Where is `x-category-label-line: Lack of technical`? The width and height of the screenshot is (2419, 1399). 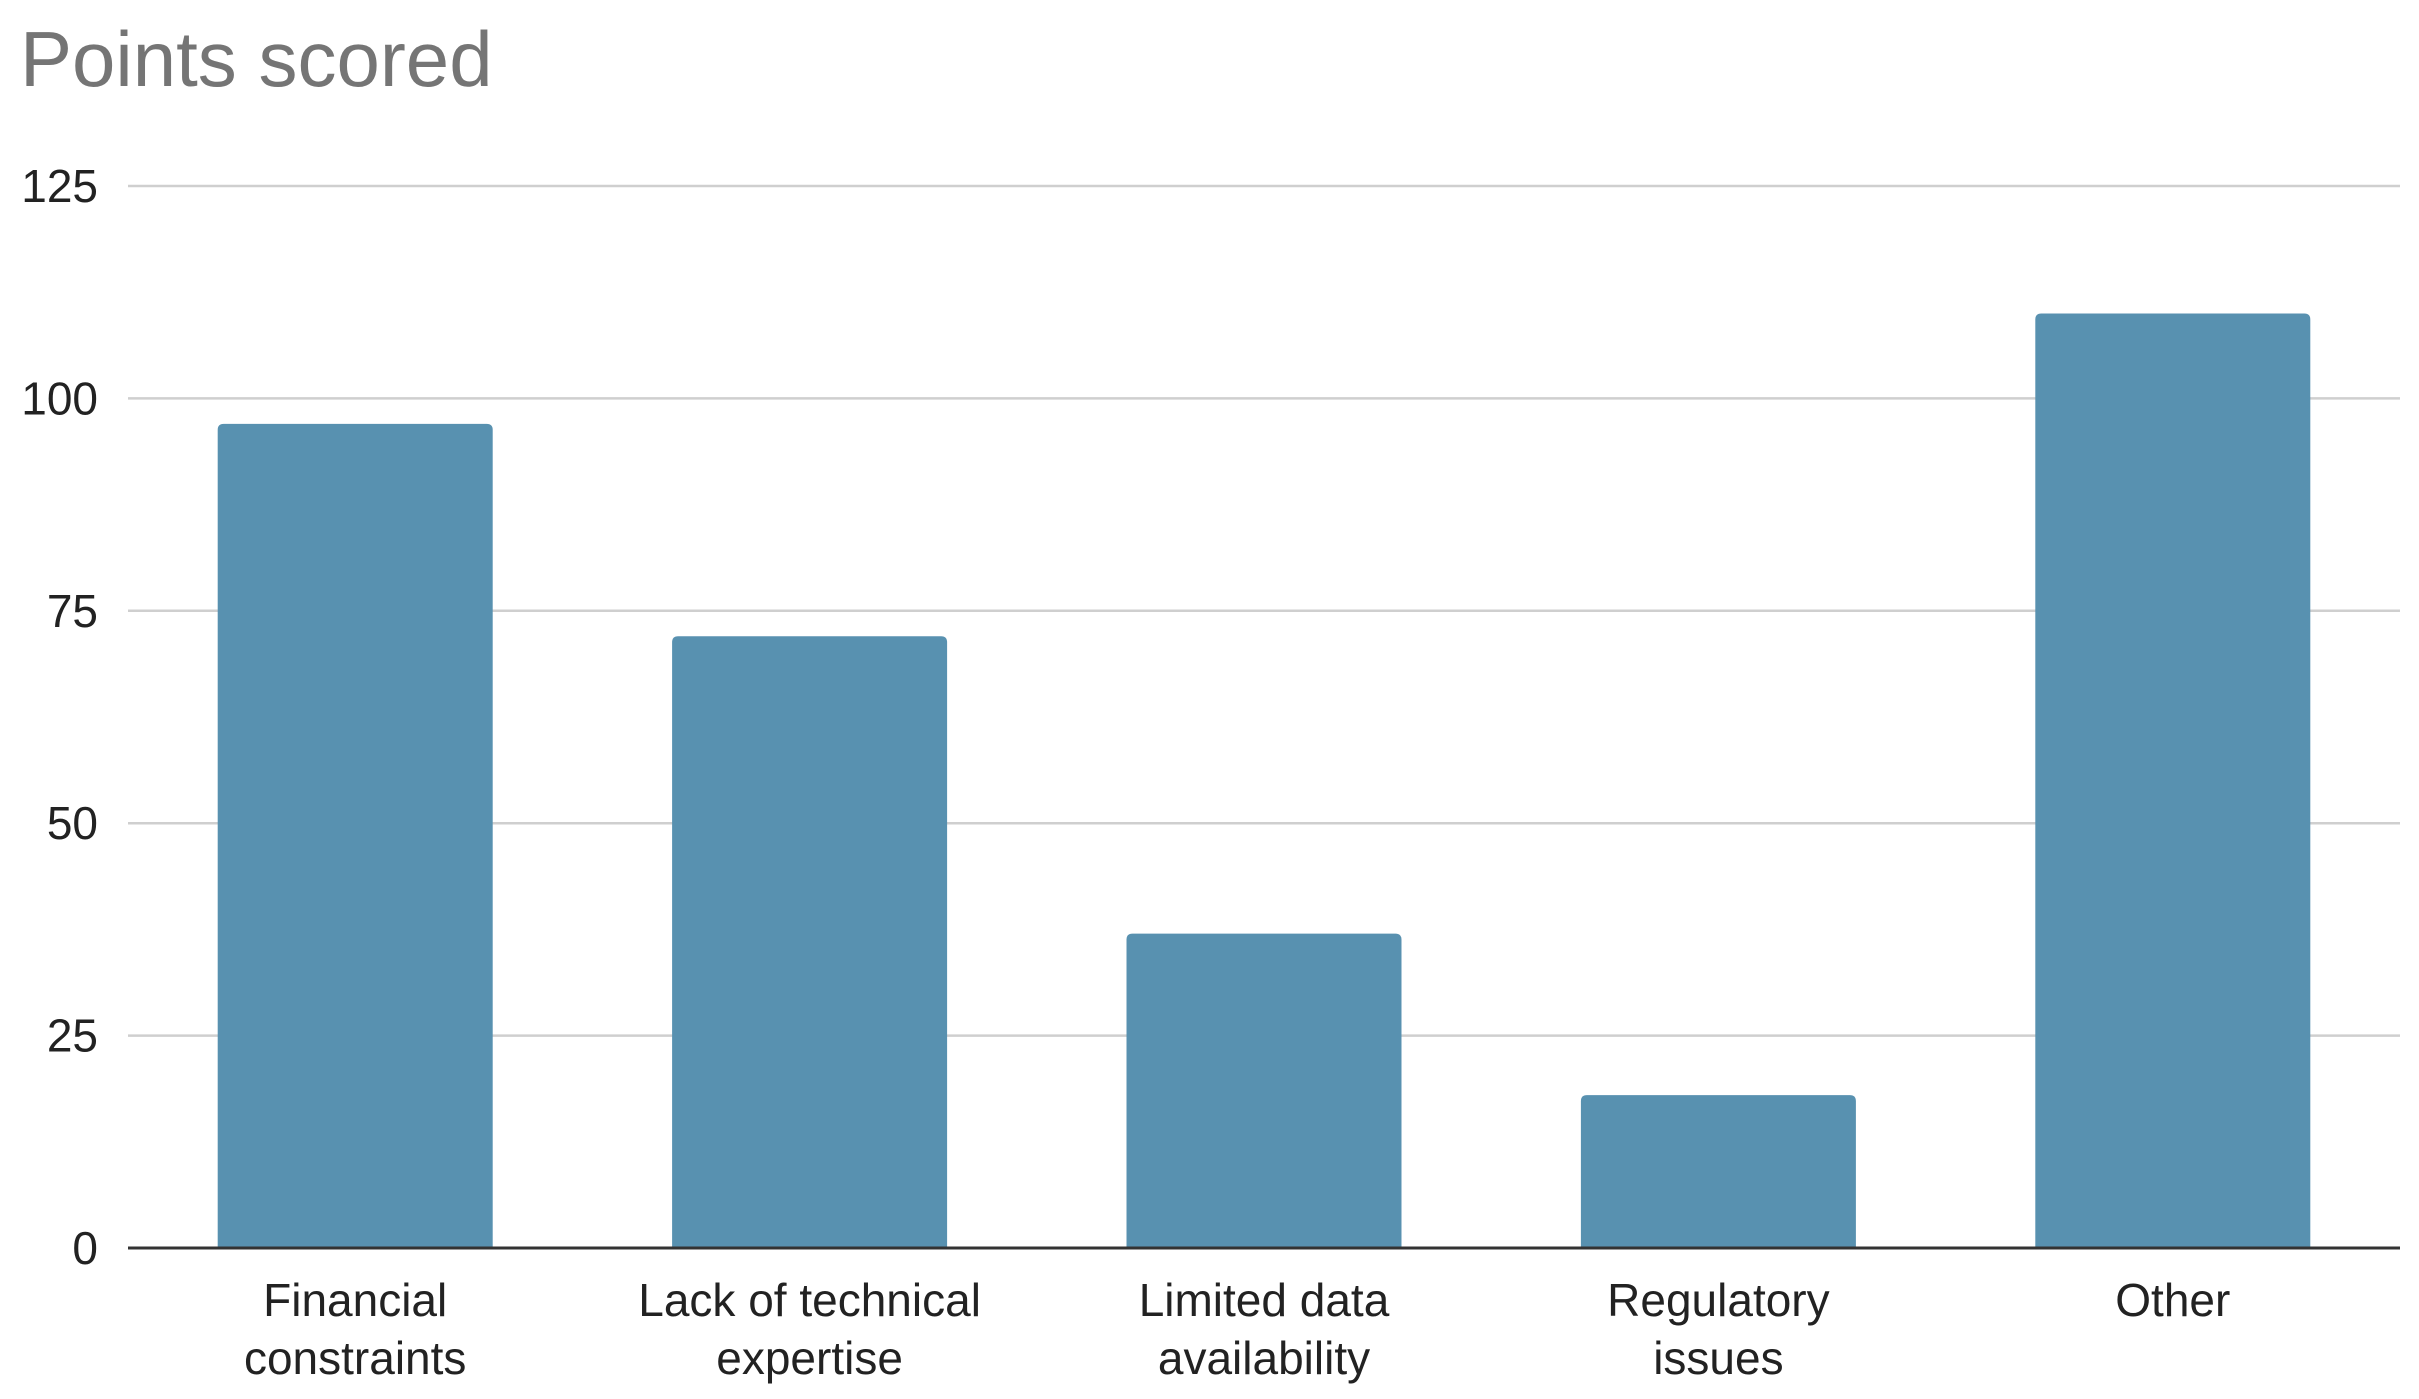 x-category-label-line: Lack of technical is located at coordinates (809, 1300).